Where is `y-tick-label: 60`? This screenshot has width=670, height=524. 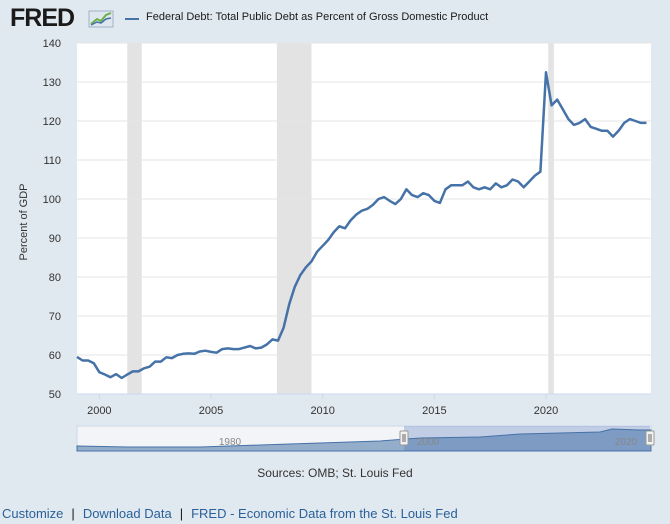 y-tick-label: 60 is located at coordinates (55, 356).